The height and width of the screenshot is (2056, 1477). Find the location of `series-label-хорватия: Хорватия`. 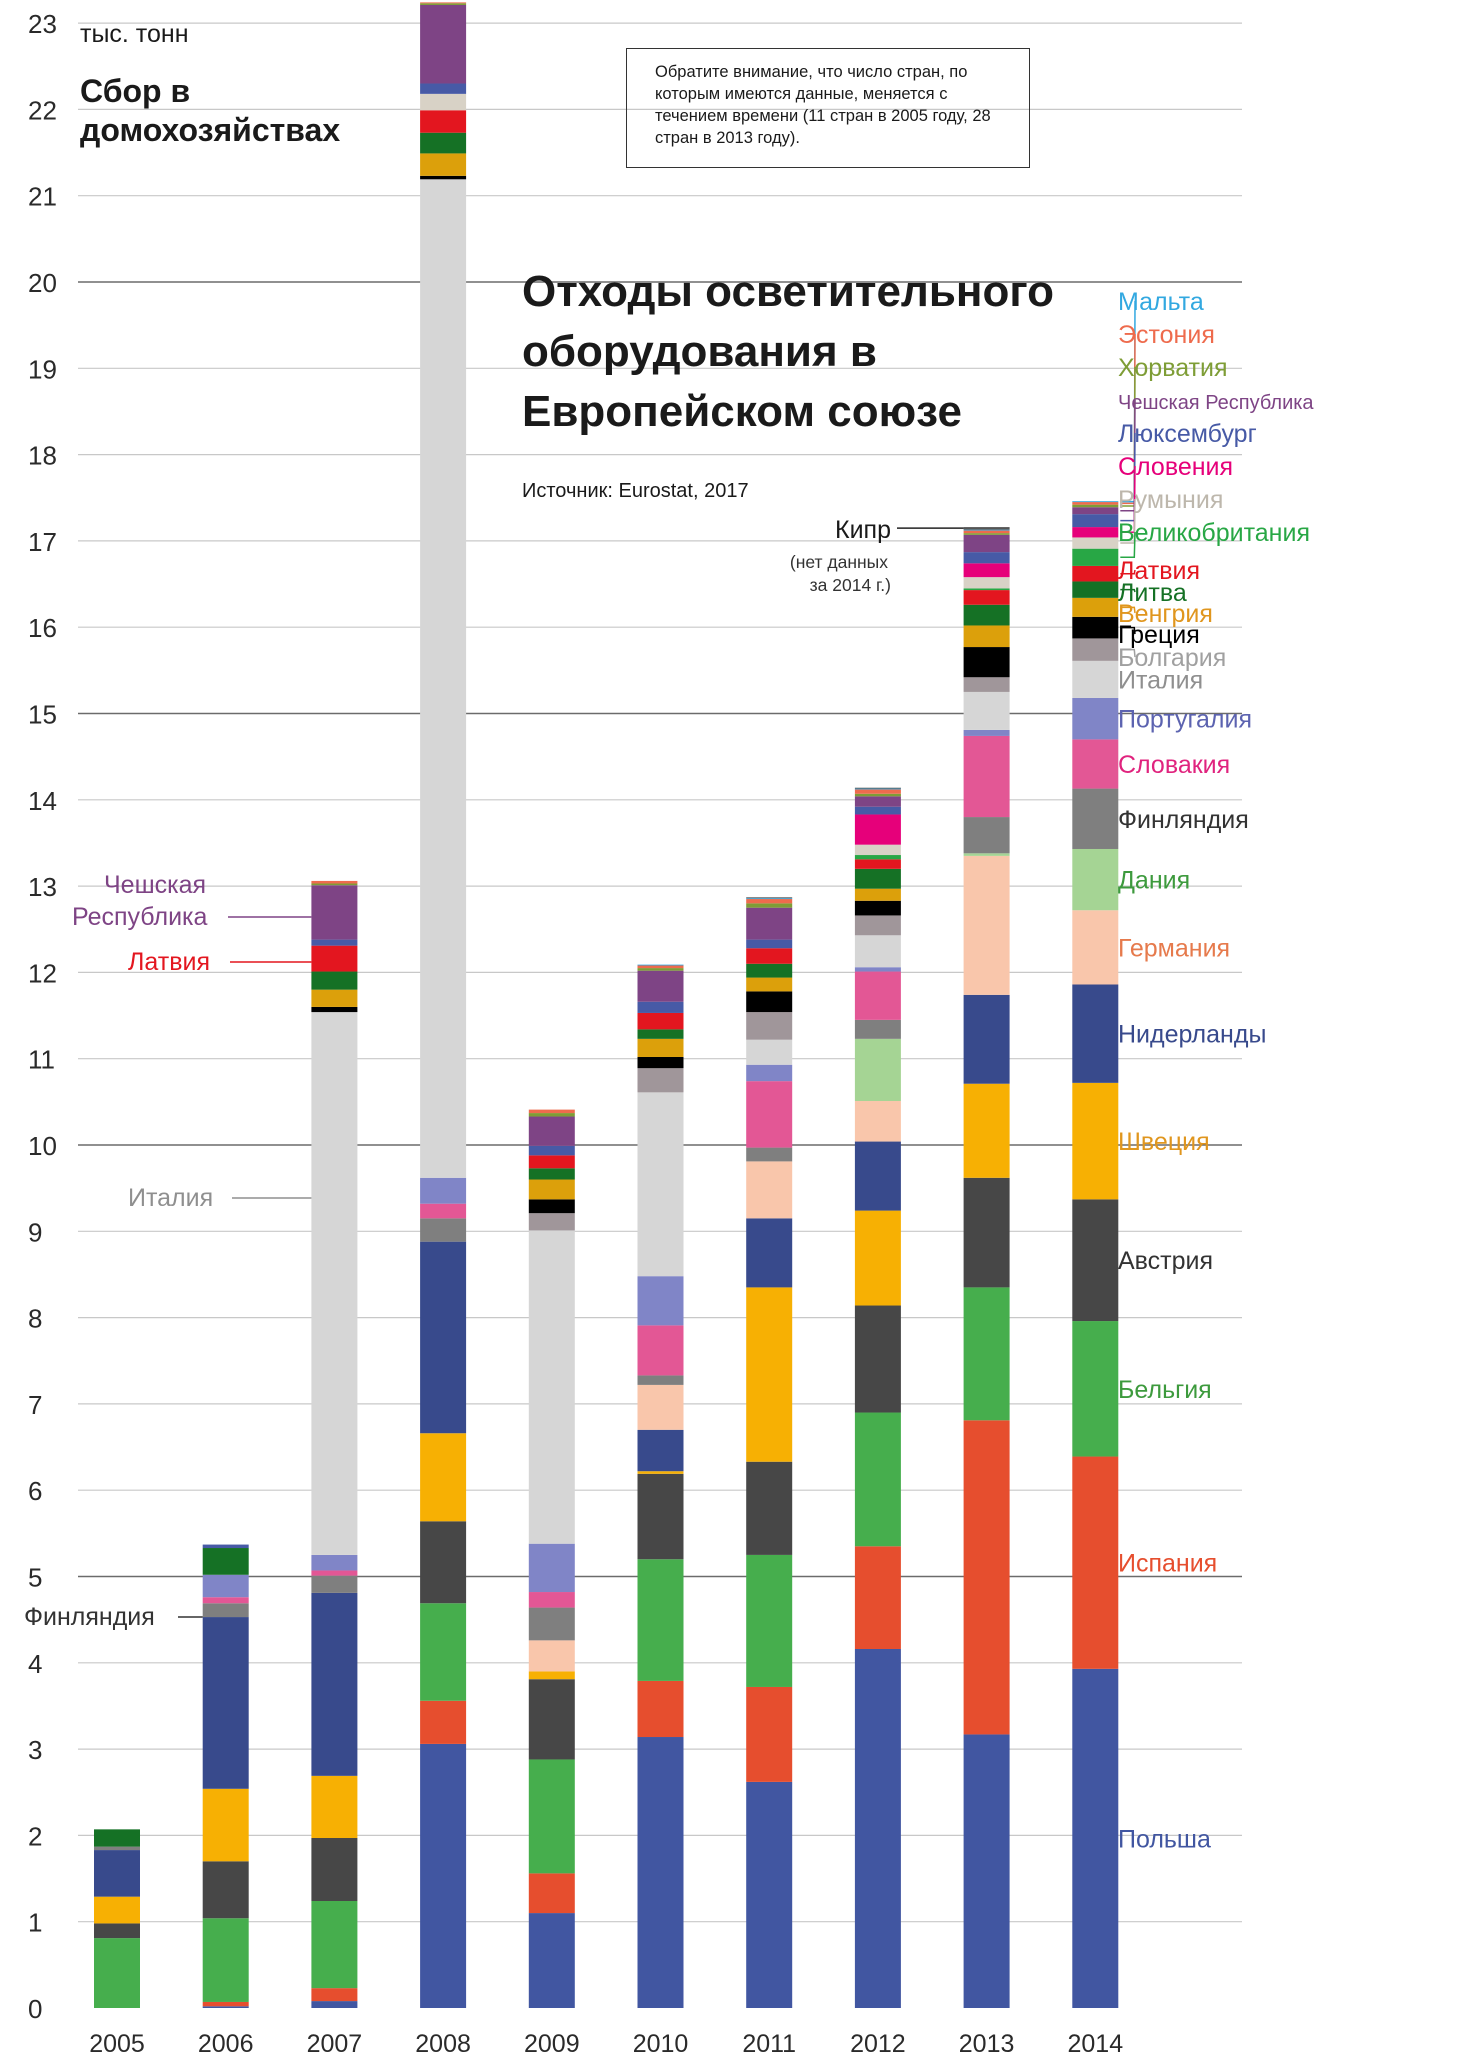

series-label-хорватия: Хорватия is located at coordinates (1173, 368).